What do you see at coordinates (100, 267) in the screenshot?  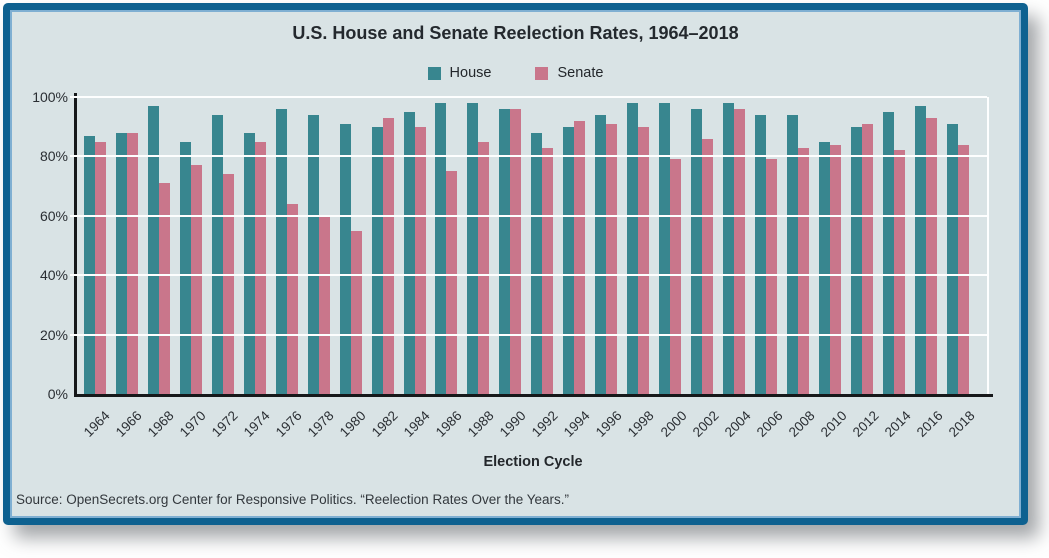 I see `bar-senate-1964` at bounding box center [100, 267].